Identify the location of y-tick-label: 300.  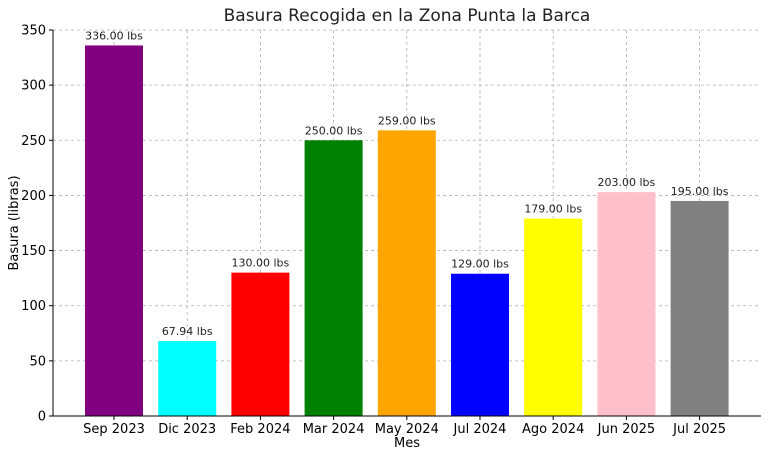
(33, 86).